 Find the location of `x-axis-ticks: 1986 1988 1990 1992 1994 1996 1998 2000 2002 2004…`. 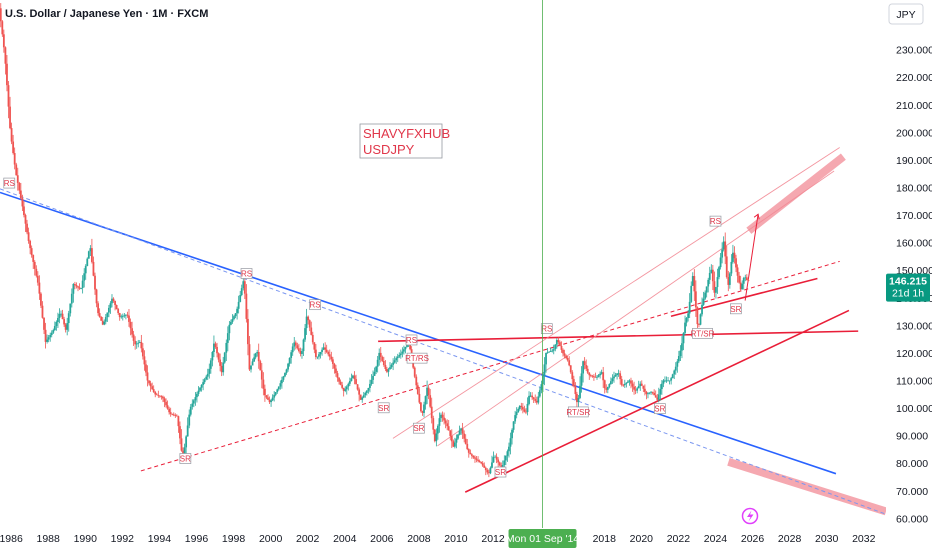

x-axis-ticks: 1986 1988 1990 1992 1994 1996 1998 2000 2002 2004… is located at coordinates (438, 539).